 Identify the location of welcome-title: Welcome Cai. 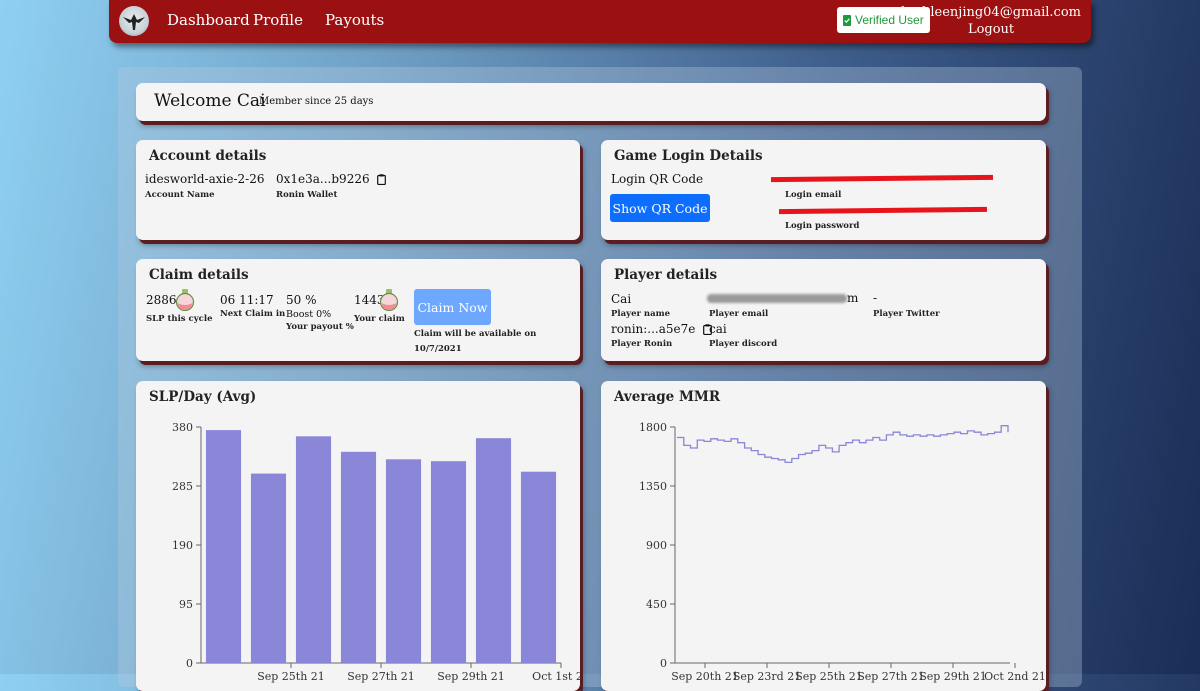
(210, 101).